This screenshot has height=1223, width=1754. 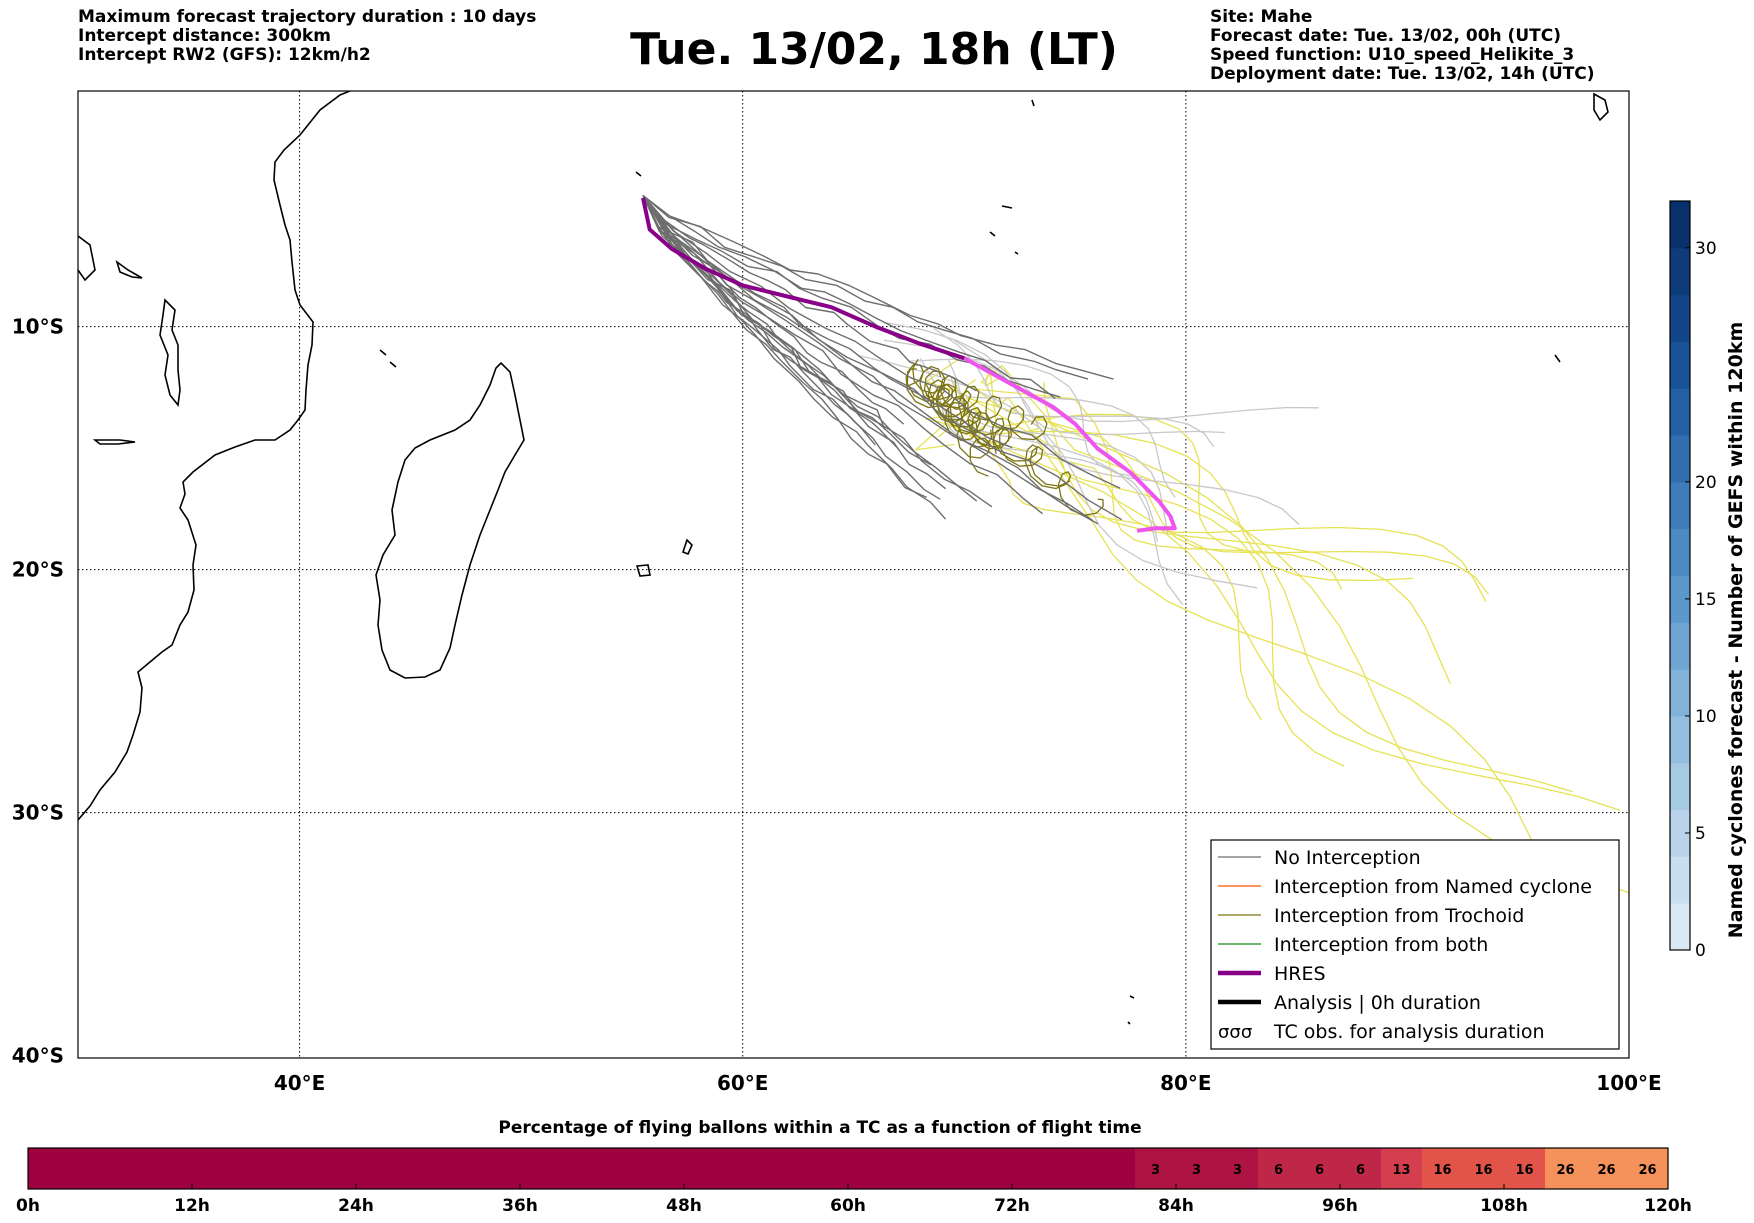 I want to click on forecast-date-text: Forecast date: Tue. 13/02, 00h (UTC), so click(x=1385, y=36).